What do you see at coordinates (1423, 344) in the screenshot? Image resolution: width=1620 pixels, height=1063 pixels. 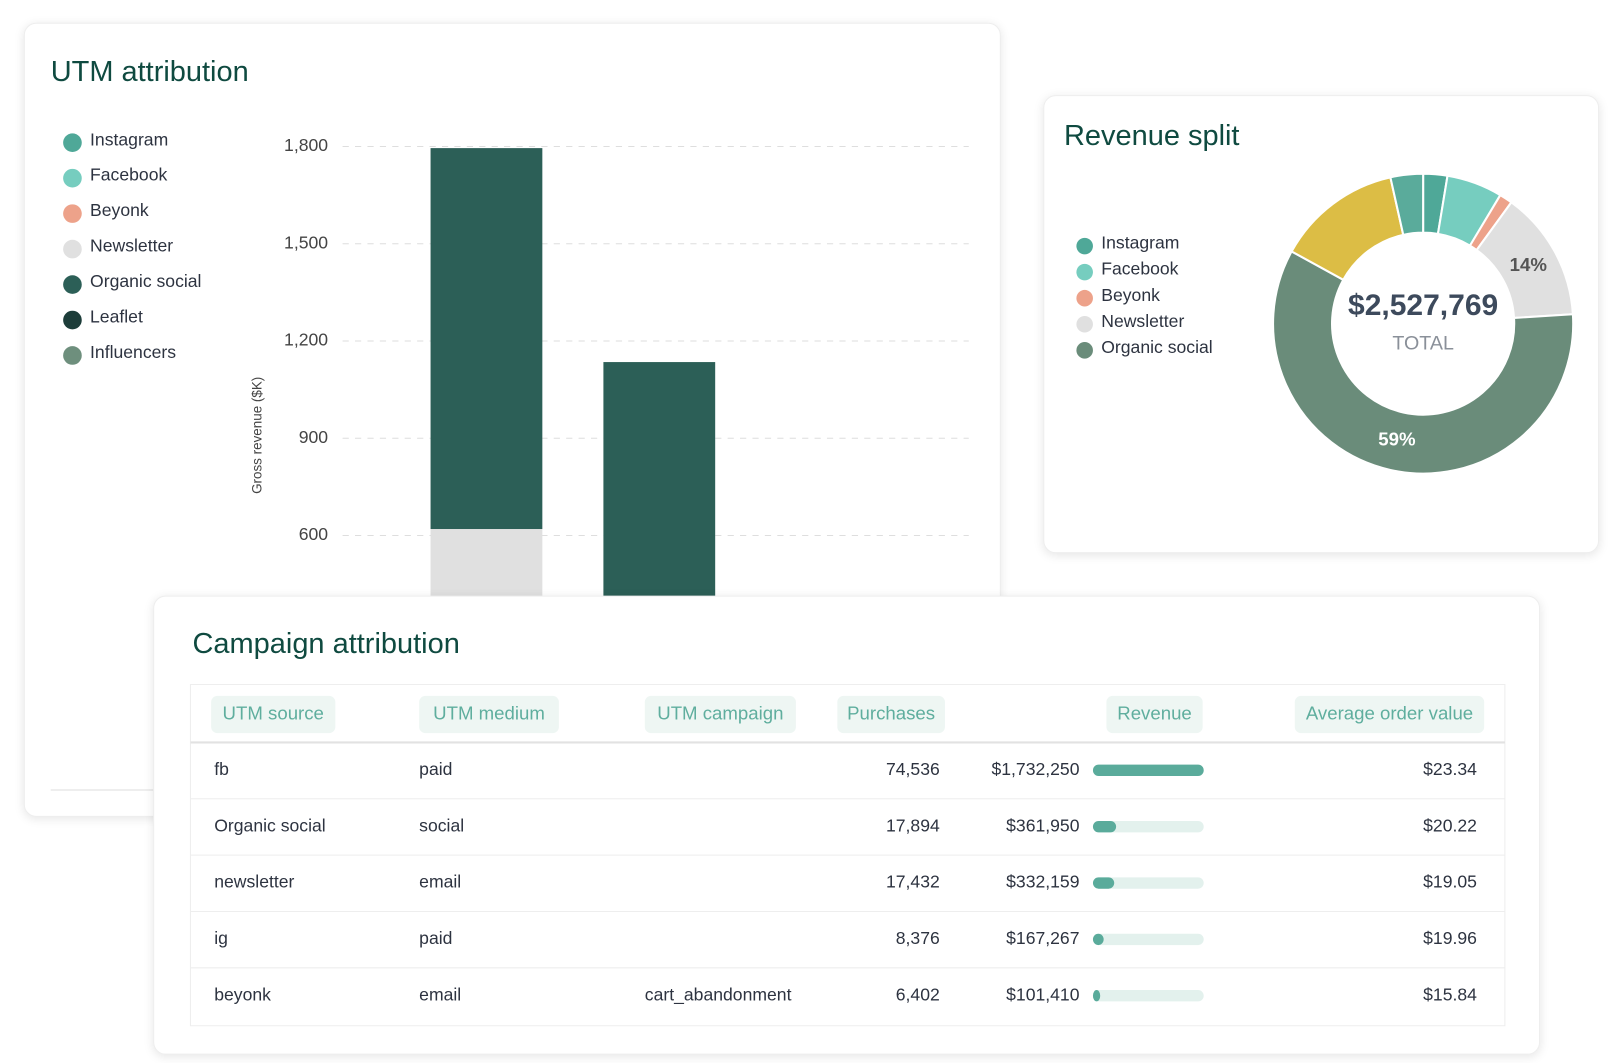 I see `total-label: TOTAL` at bounding box center [1423, 344].